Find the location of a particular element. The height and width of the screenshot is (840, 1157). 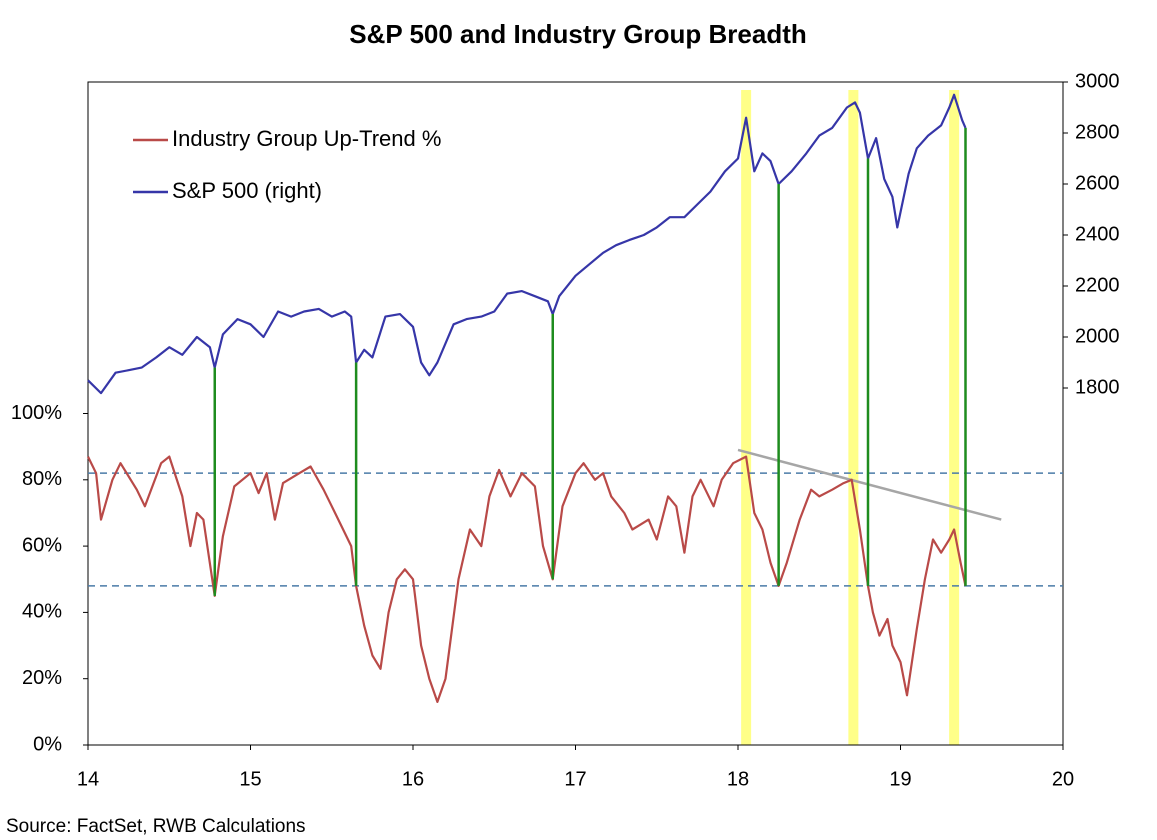

x-tick-label: 19 is located at coordinates (900, 779).